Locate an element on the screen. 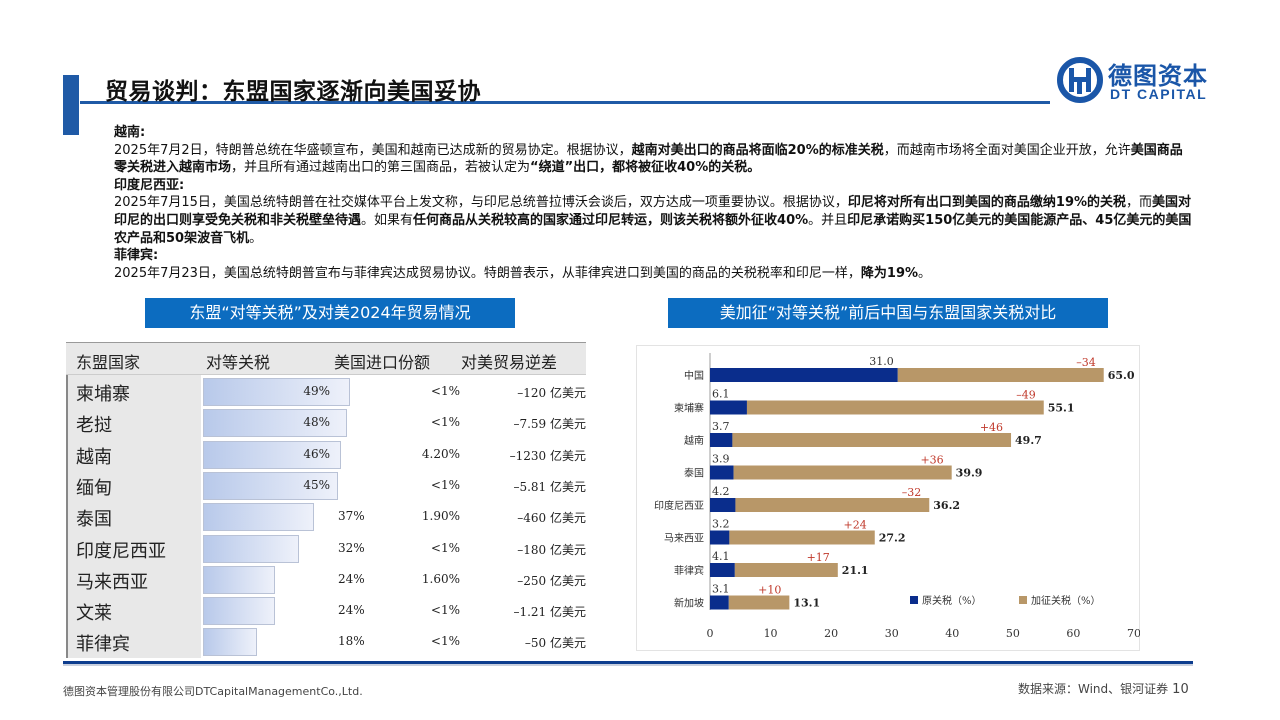 The width and height of the screenshot is (1280, 720). table-country-column-bg is located at coordinates (133, 500).